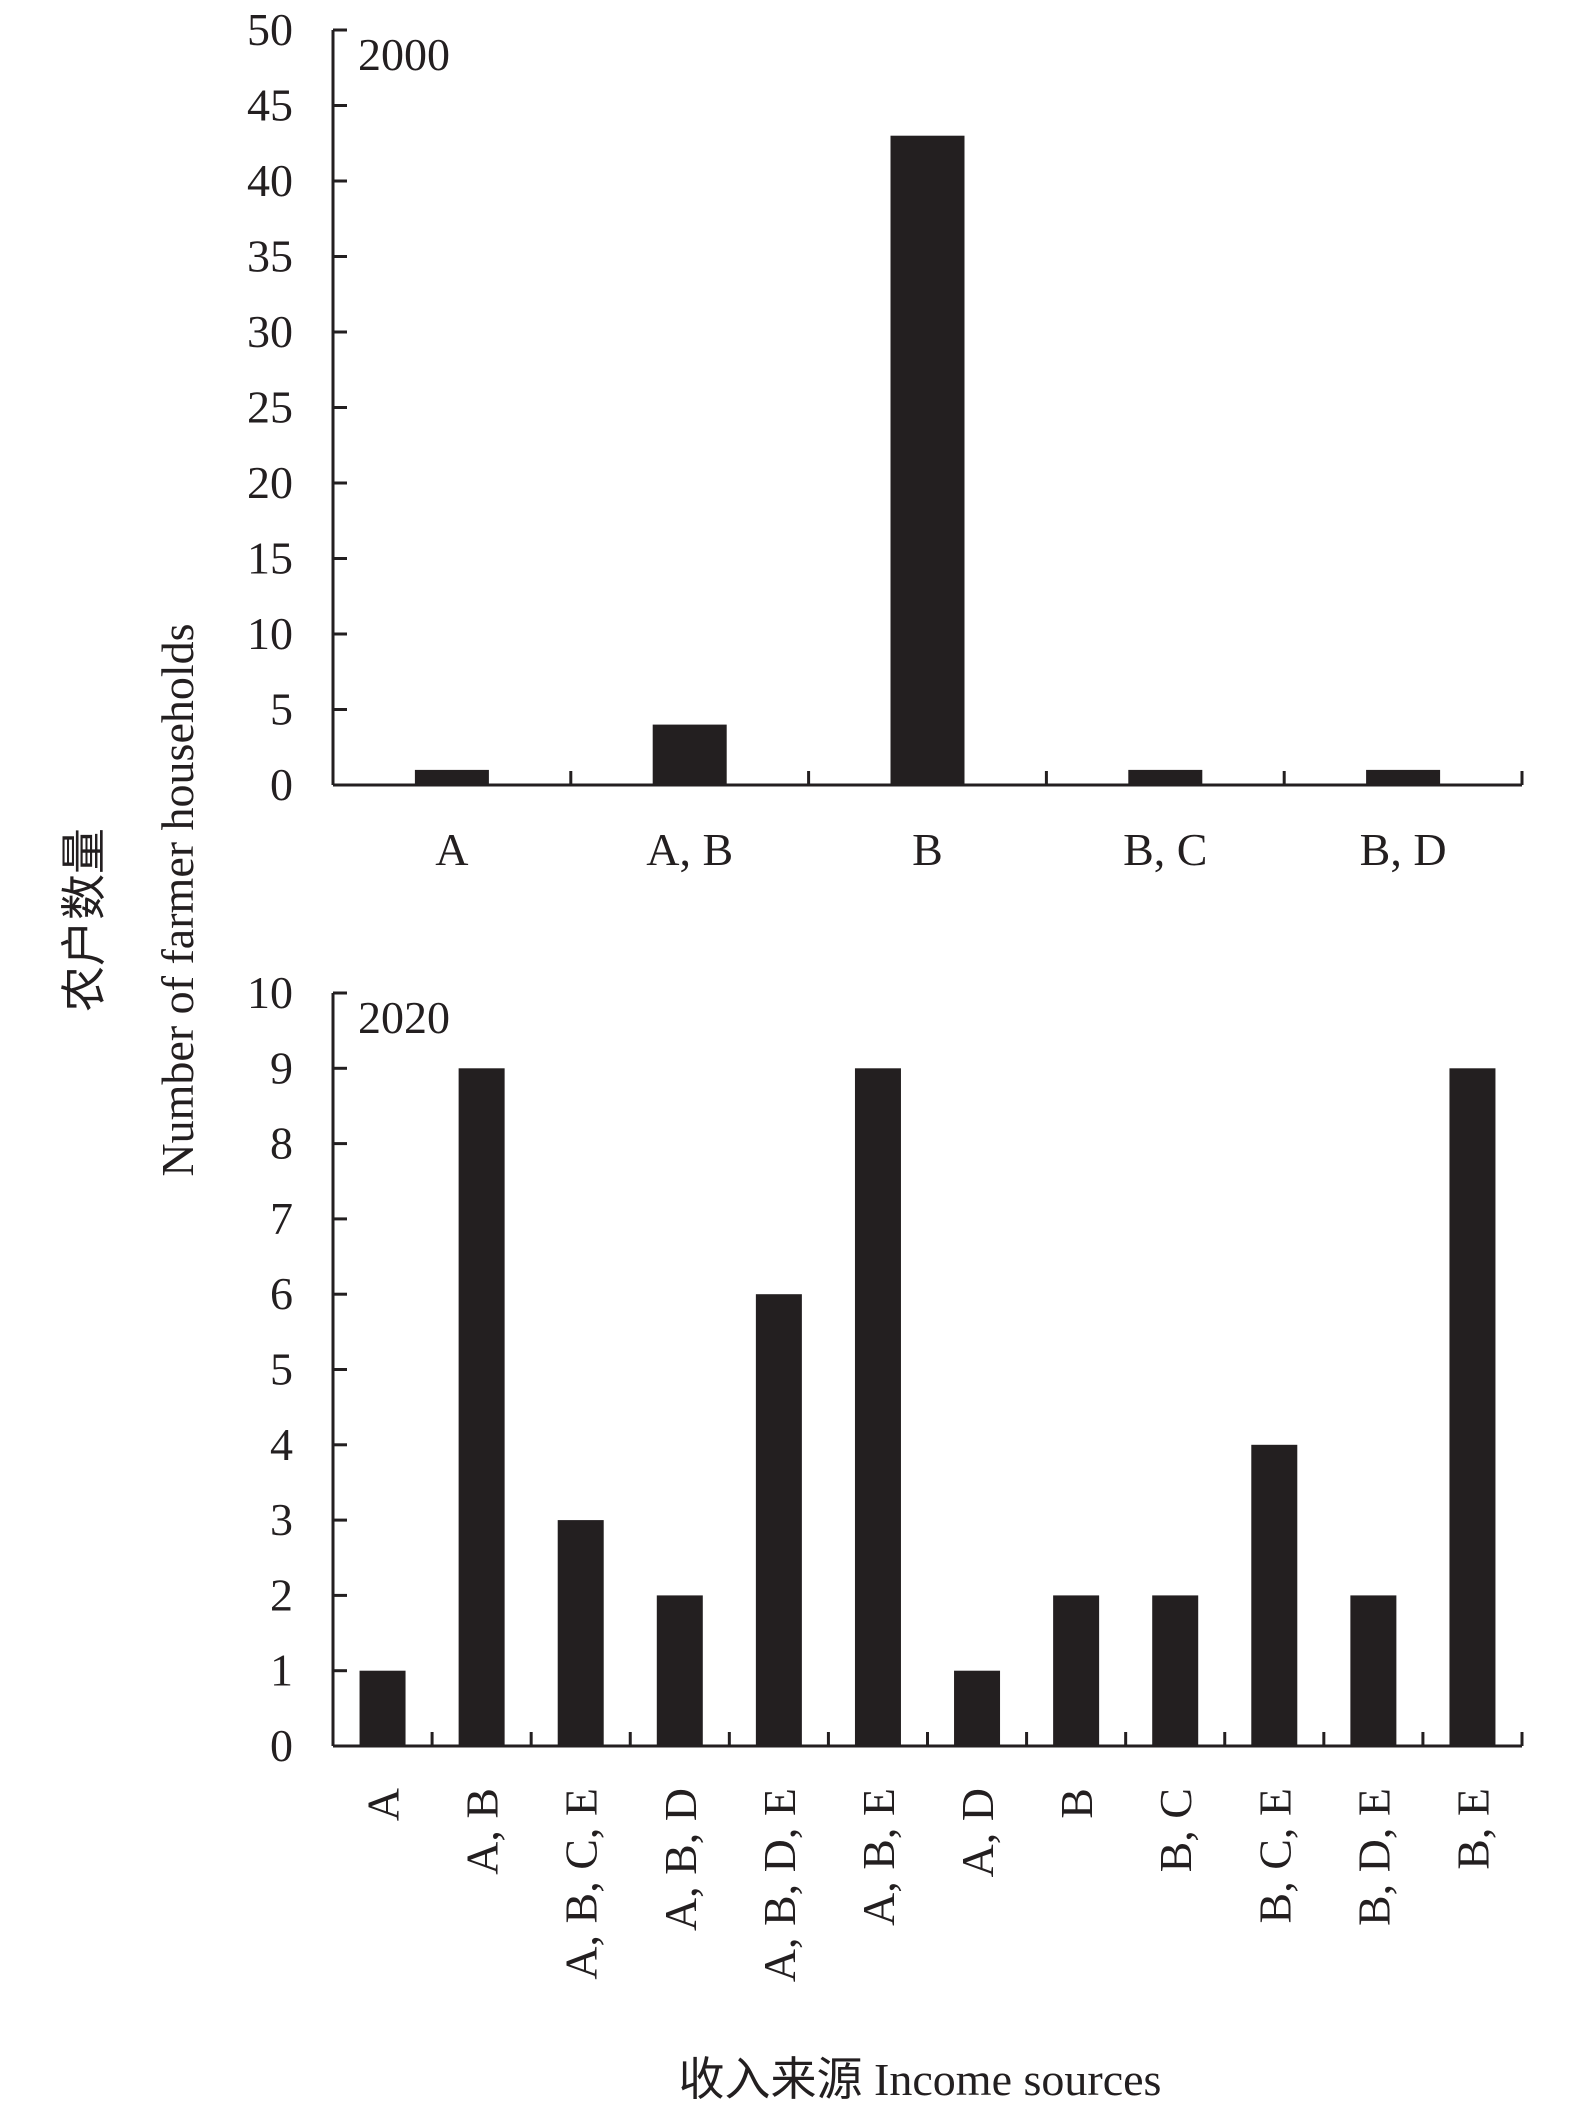 The width and height of the screenshot is (1575, 2111). What do you see at coordinates (581, 1884) in the screenshot?
I see `x-category-label: A, B, C, E` at bounding box center [581, 1884].